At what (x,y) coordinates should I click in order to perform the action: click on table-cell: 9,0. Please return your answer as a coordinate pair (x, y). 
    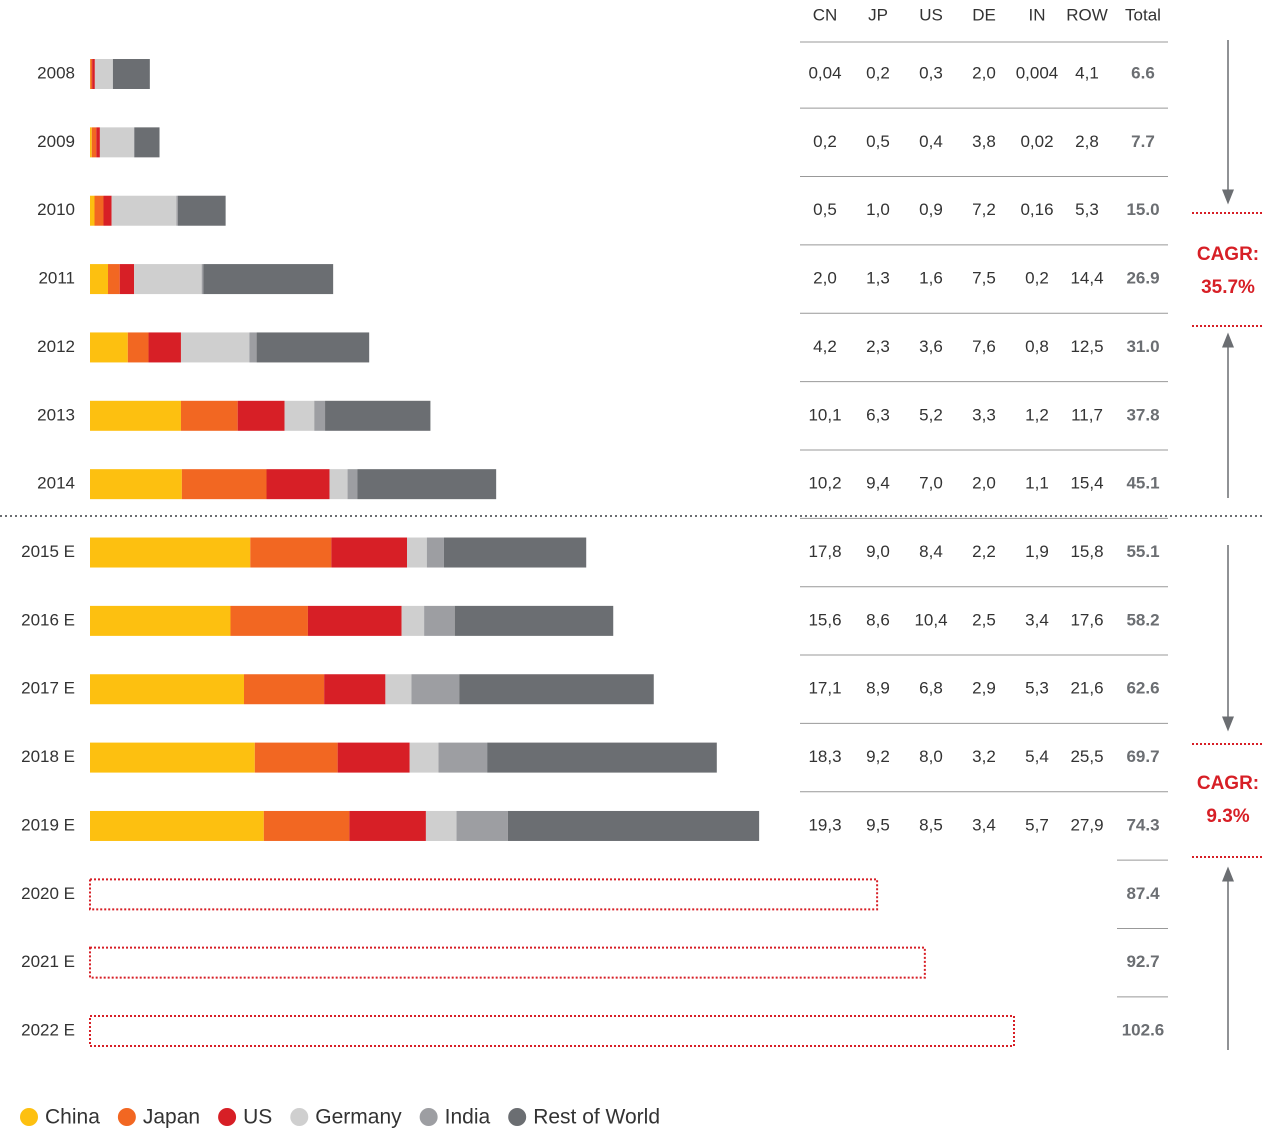
    Looking at the image, I should click on (878, 551).